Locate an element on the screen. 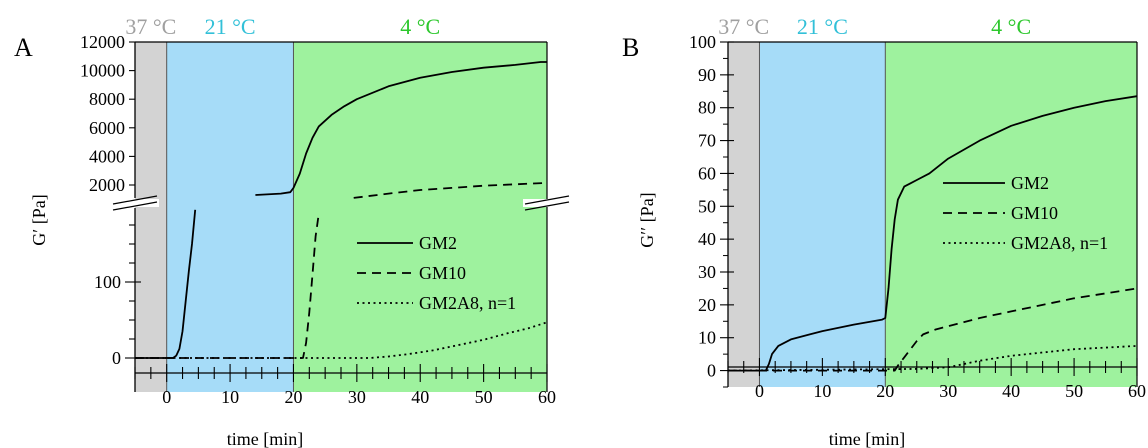  panel-b-x-axis-label: time [min] is located at coordinates (867, 438).